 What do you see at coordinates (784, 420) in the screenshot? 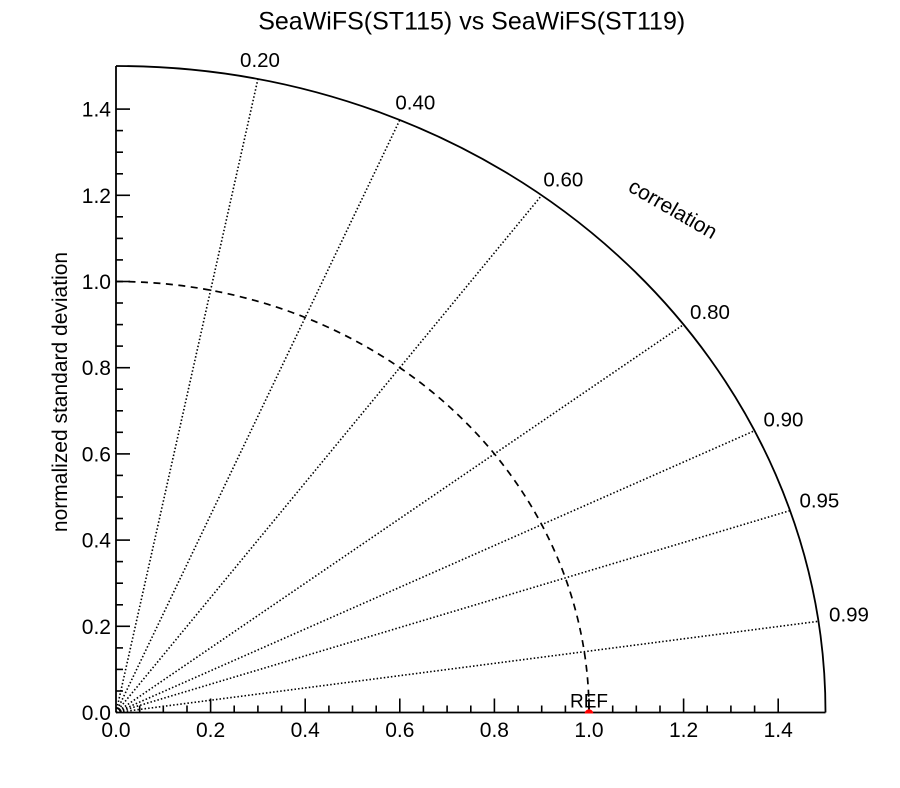
I see `svg-text: 0.90` at bounding box center [784, 420].